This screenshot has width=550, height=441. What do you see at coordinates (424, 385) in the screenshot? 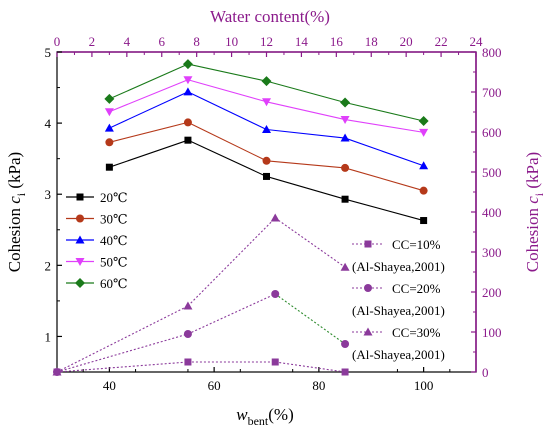
I see `bottom-tick-label: 100` at bounding box center [424, 385].